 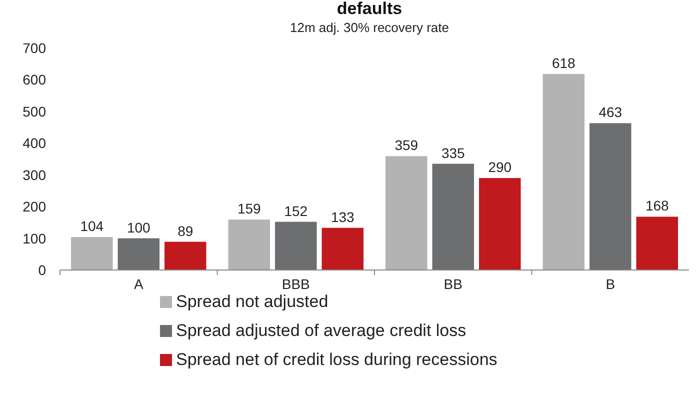 What do you see at coordinates (453, 284) in the screenshot?
I see `x-tick-label: BB` at bounding box center [453, 284].